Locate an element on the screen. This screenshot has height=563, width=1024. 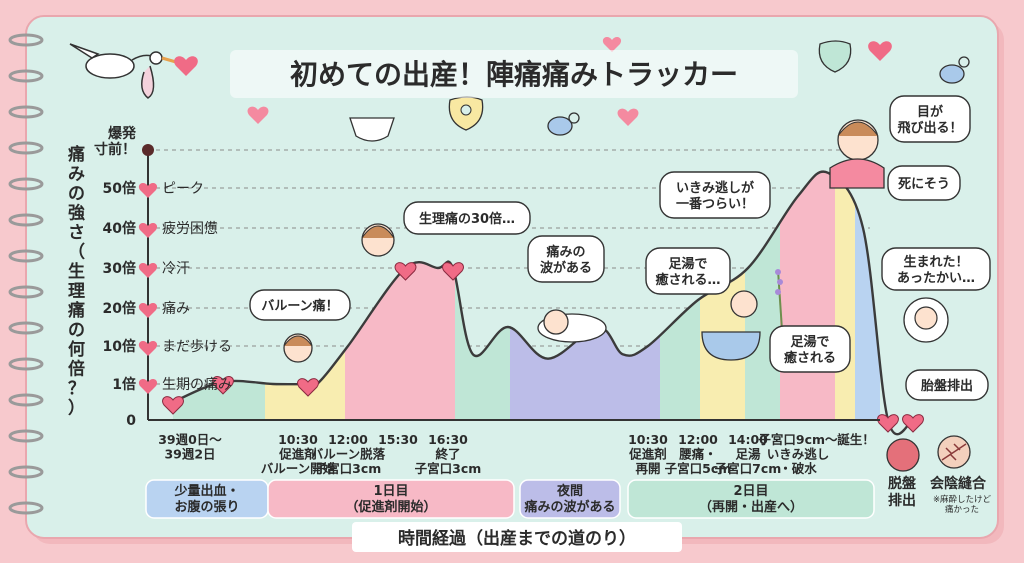
binder-rings is located at coordinates (26, 274).